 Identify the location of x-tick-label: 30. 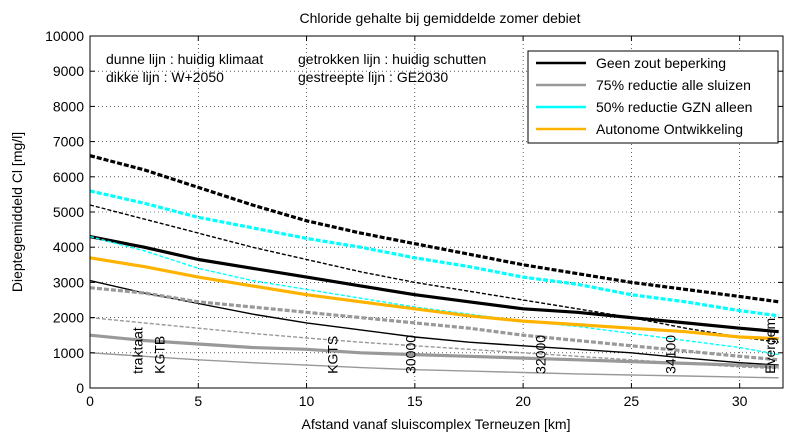
(740, 401).